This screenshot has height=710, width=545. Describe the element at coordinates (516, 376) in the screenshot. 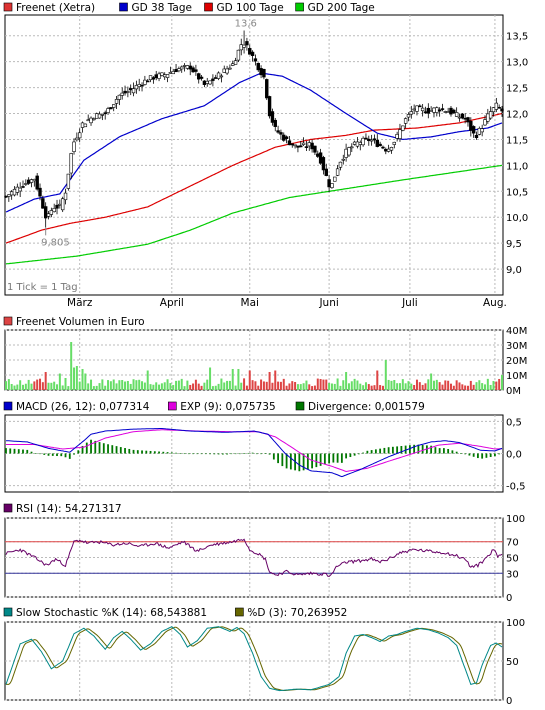

I see `volume-y-tick-label: 10M` at that location.